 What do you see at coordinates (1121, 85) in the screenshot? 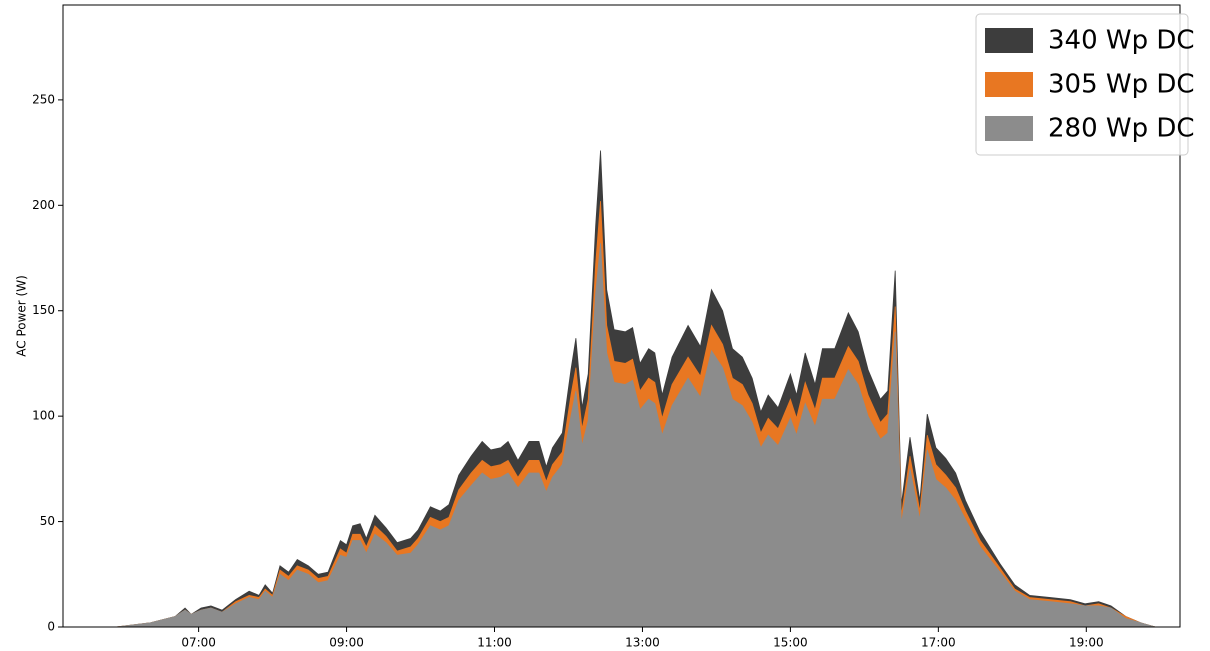
I see `legend-label: 305 Wp DC` at bounding box center [1121, 85].